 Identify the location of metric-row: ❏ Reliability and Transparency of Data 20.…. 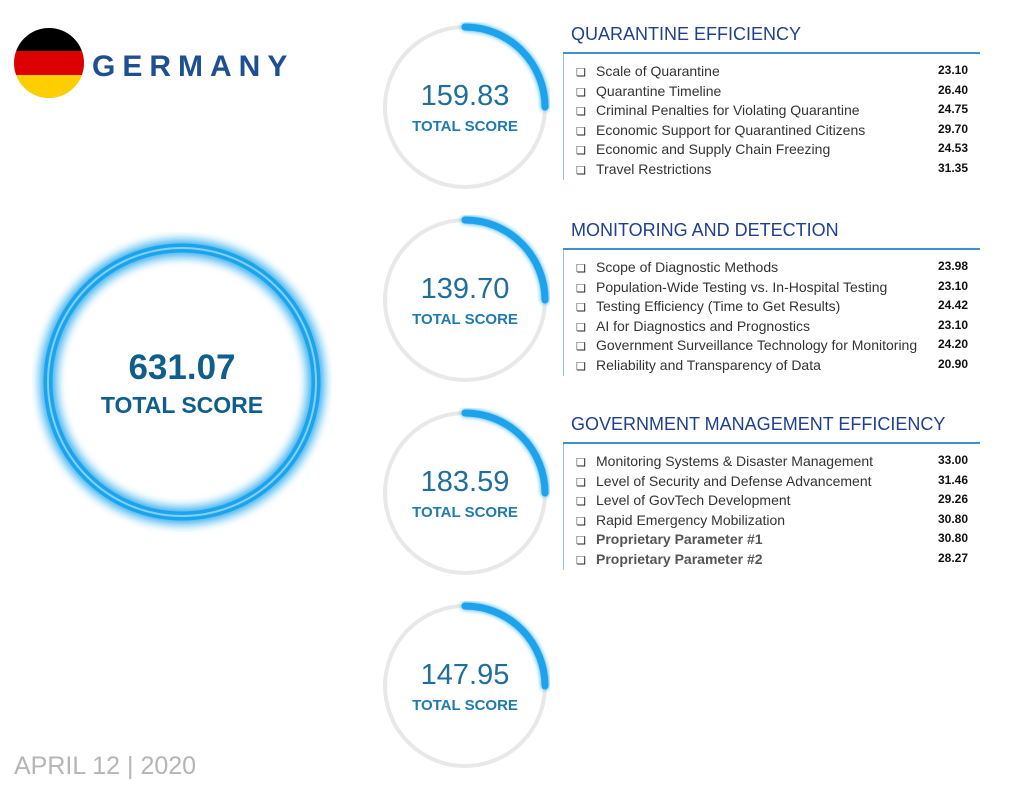
(776, 366).